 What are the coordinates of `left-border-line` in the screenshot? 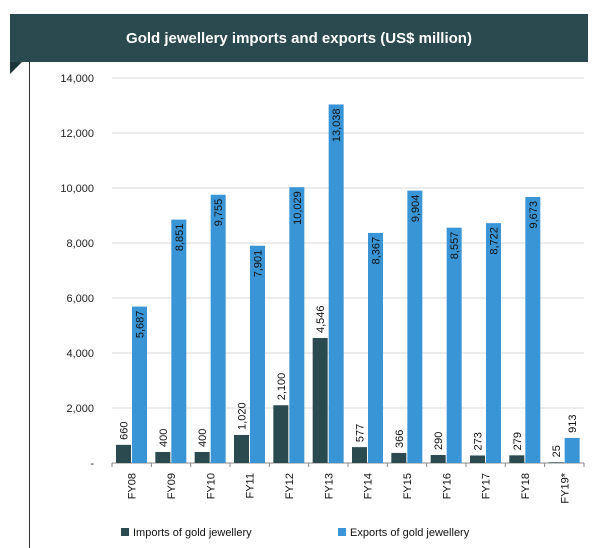 It's located at (29, 305).